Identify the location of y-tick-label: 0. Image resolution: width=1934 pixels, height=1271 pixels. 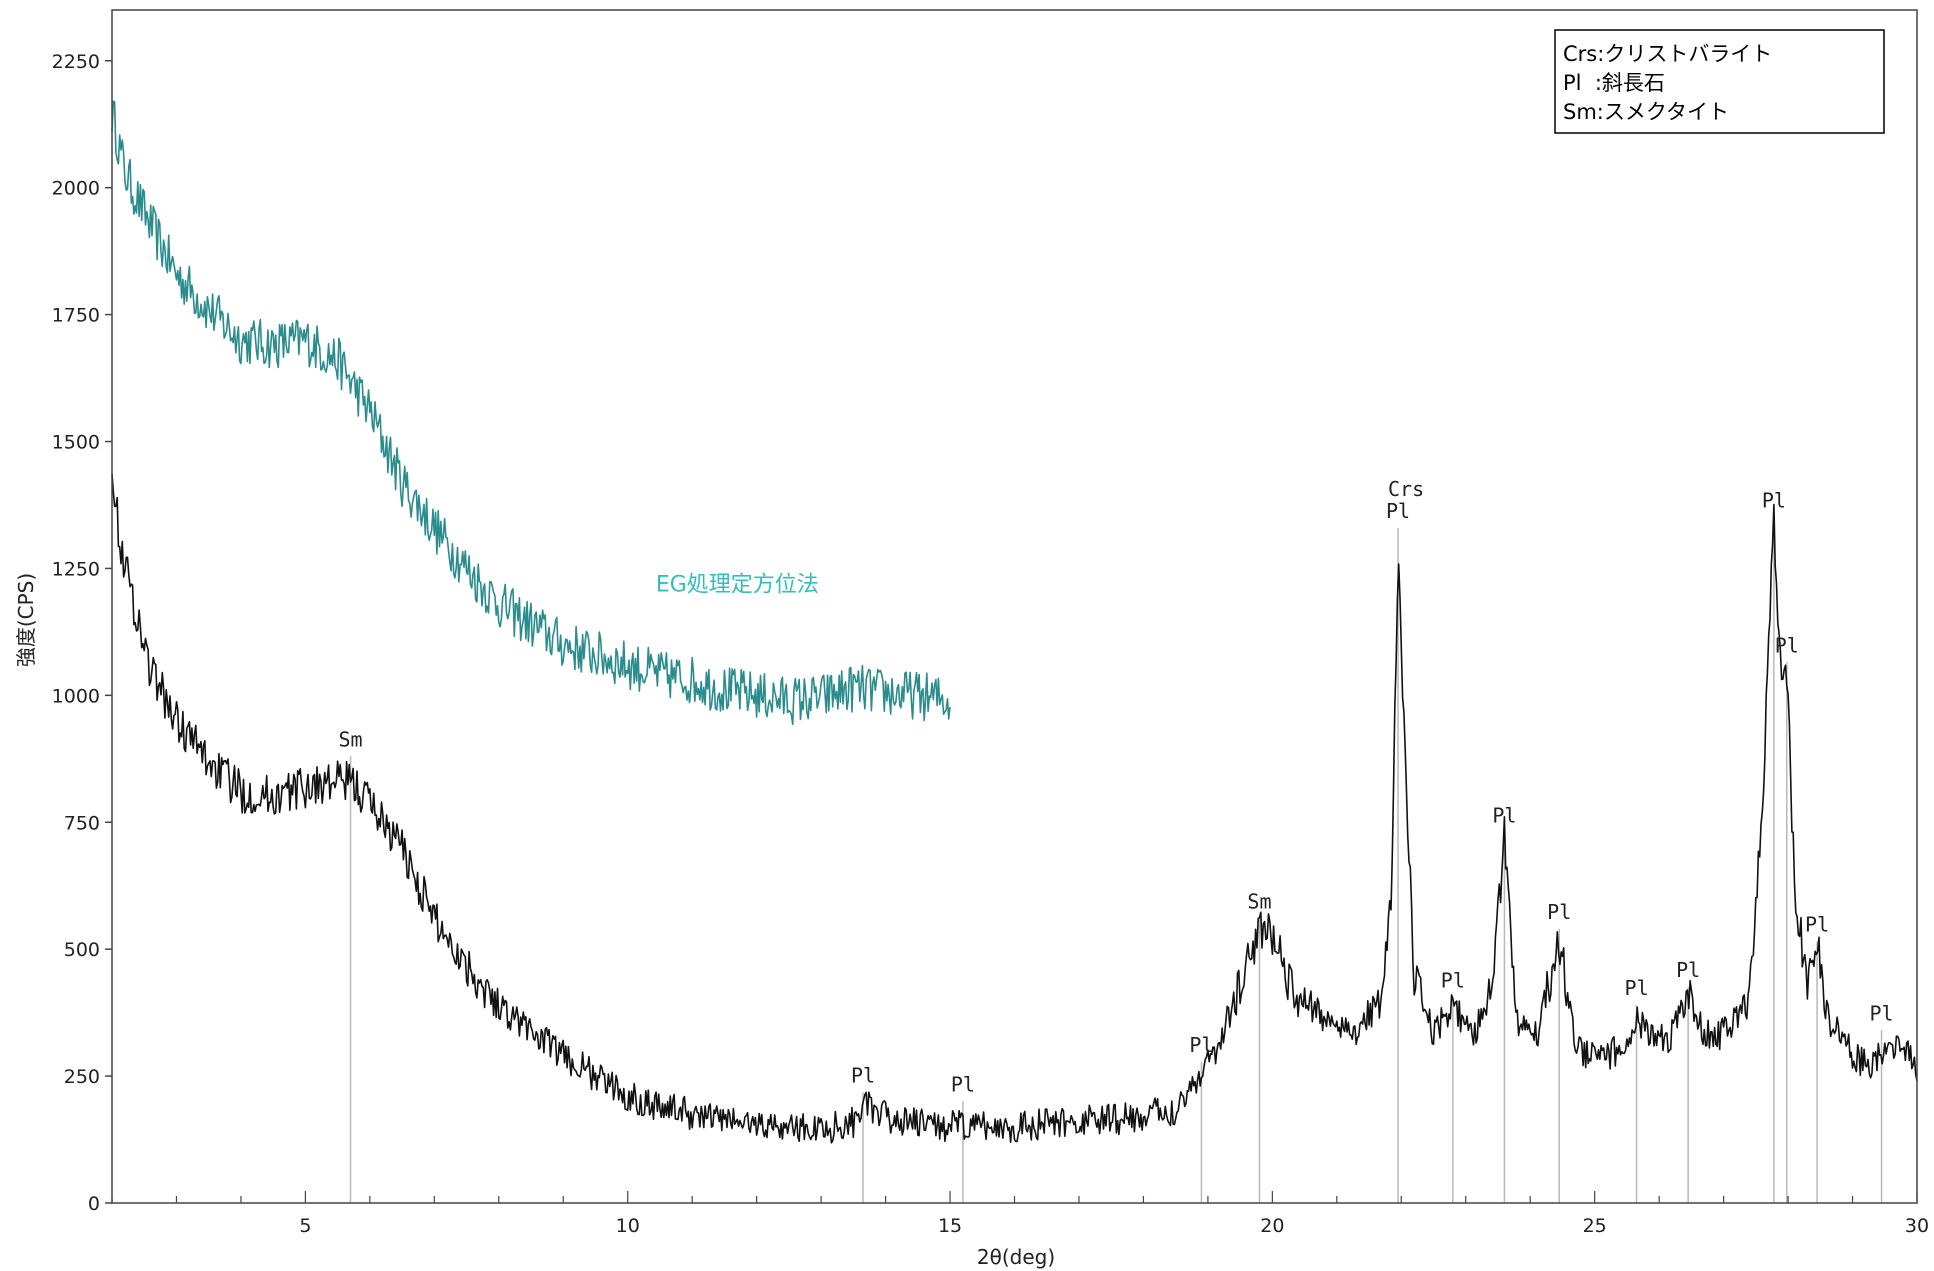
(94, 1204).